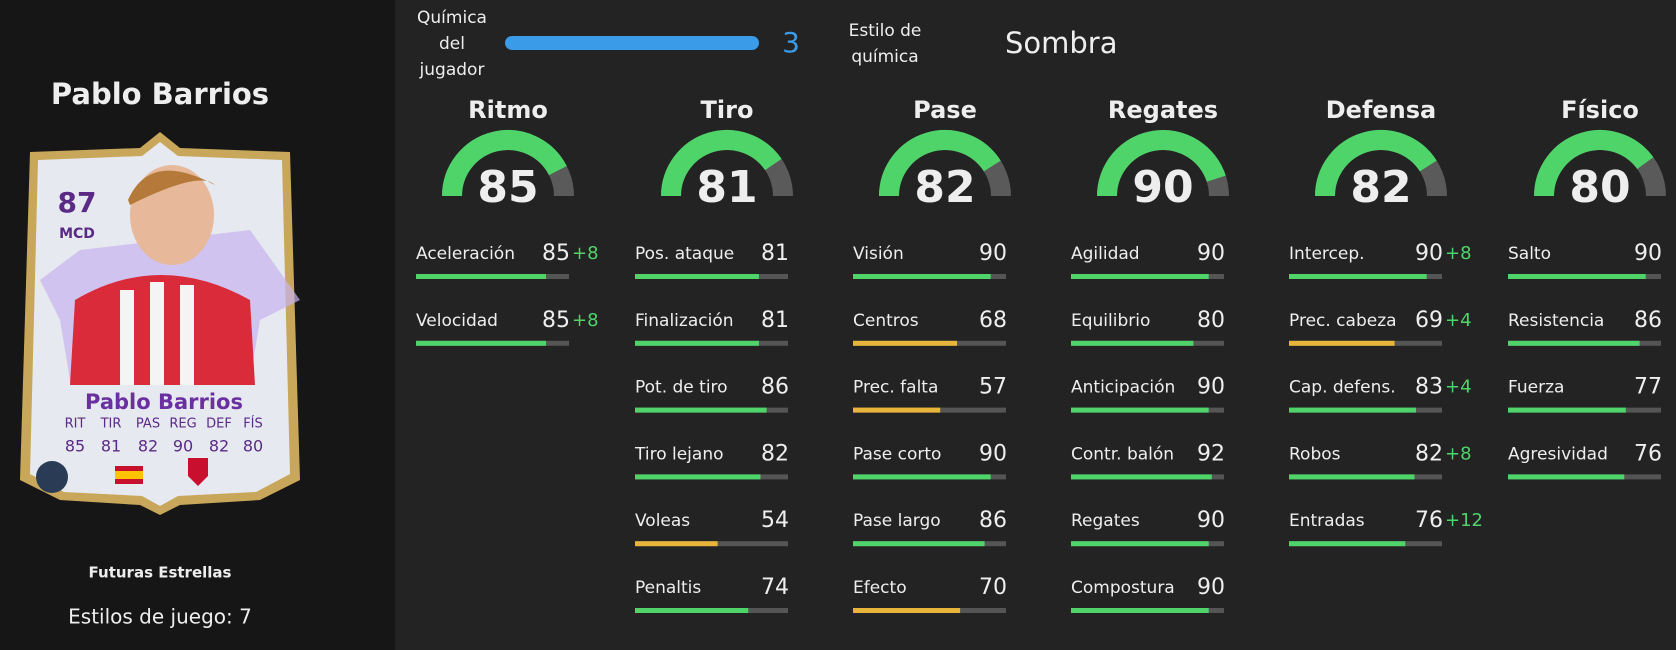  Describe the element at coordinates (457, 321) in the screenshot. I see `stat-name: Velocidad` at that location.